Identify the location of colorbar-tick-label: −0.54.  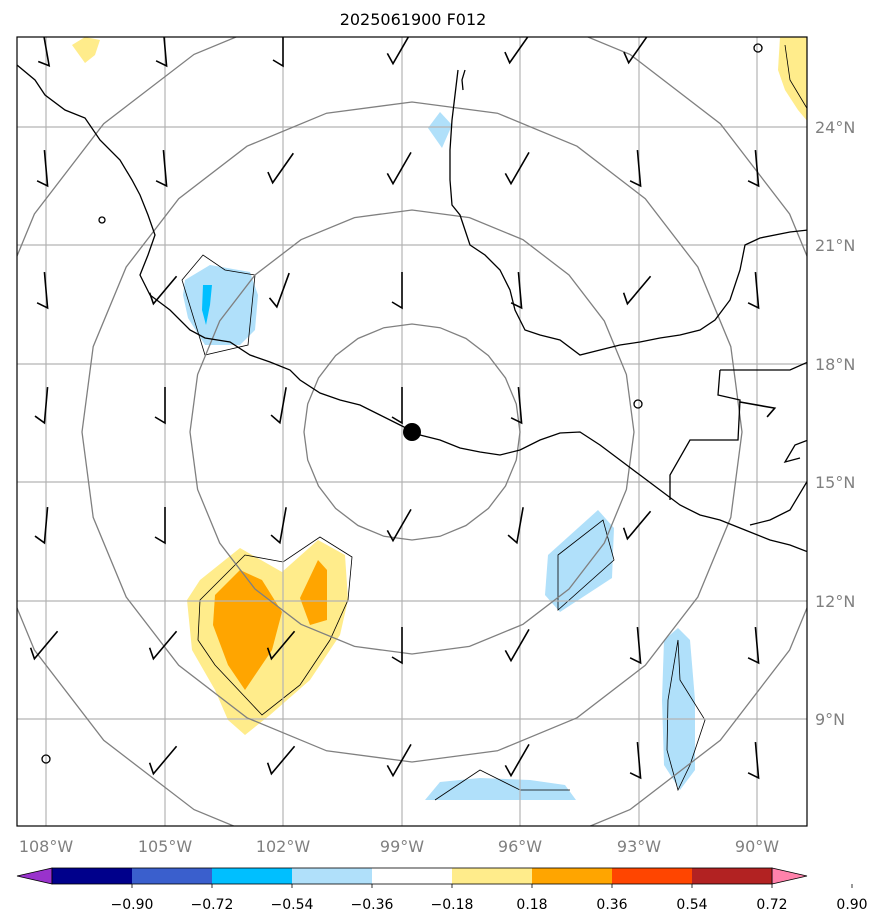
(292, 905).